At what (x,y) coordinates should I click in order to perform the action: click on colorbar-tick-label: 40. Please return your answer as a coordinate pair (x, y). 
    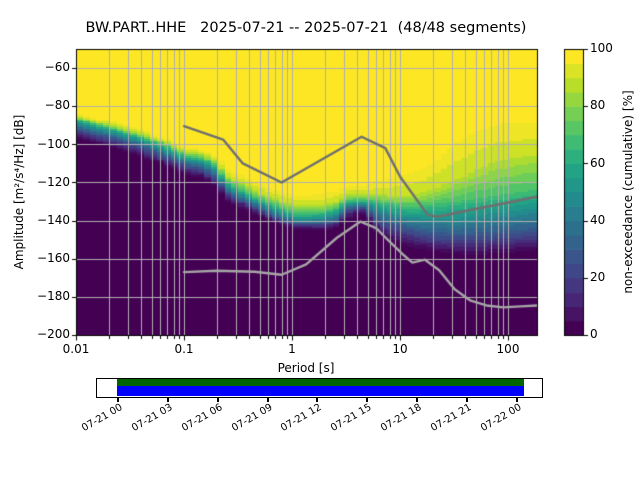
    Looking at the image, I should click on (598, 220).